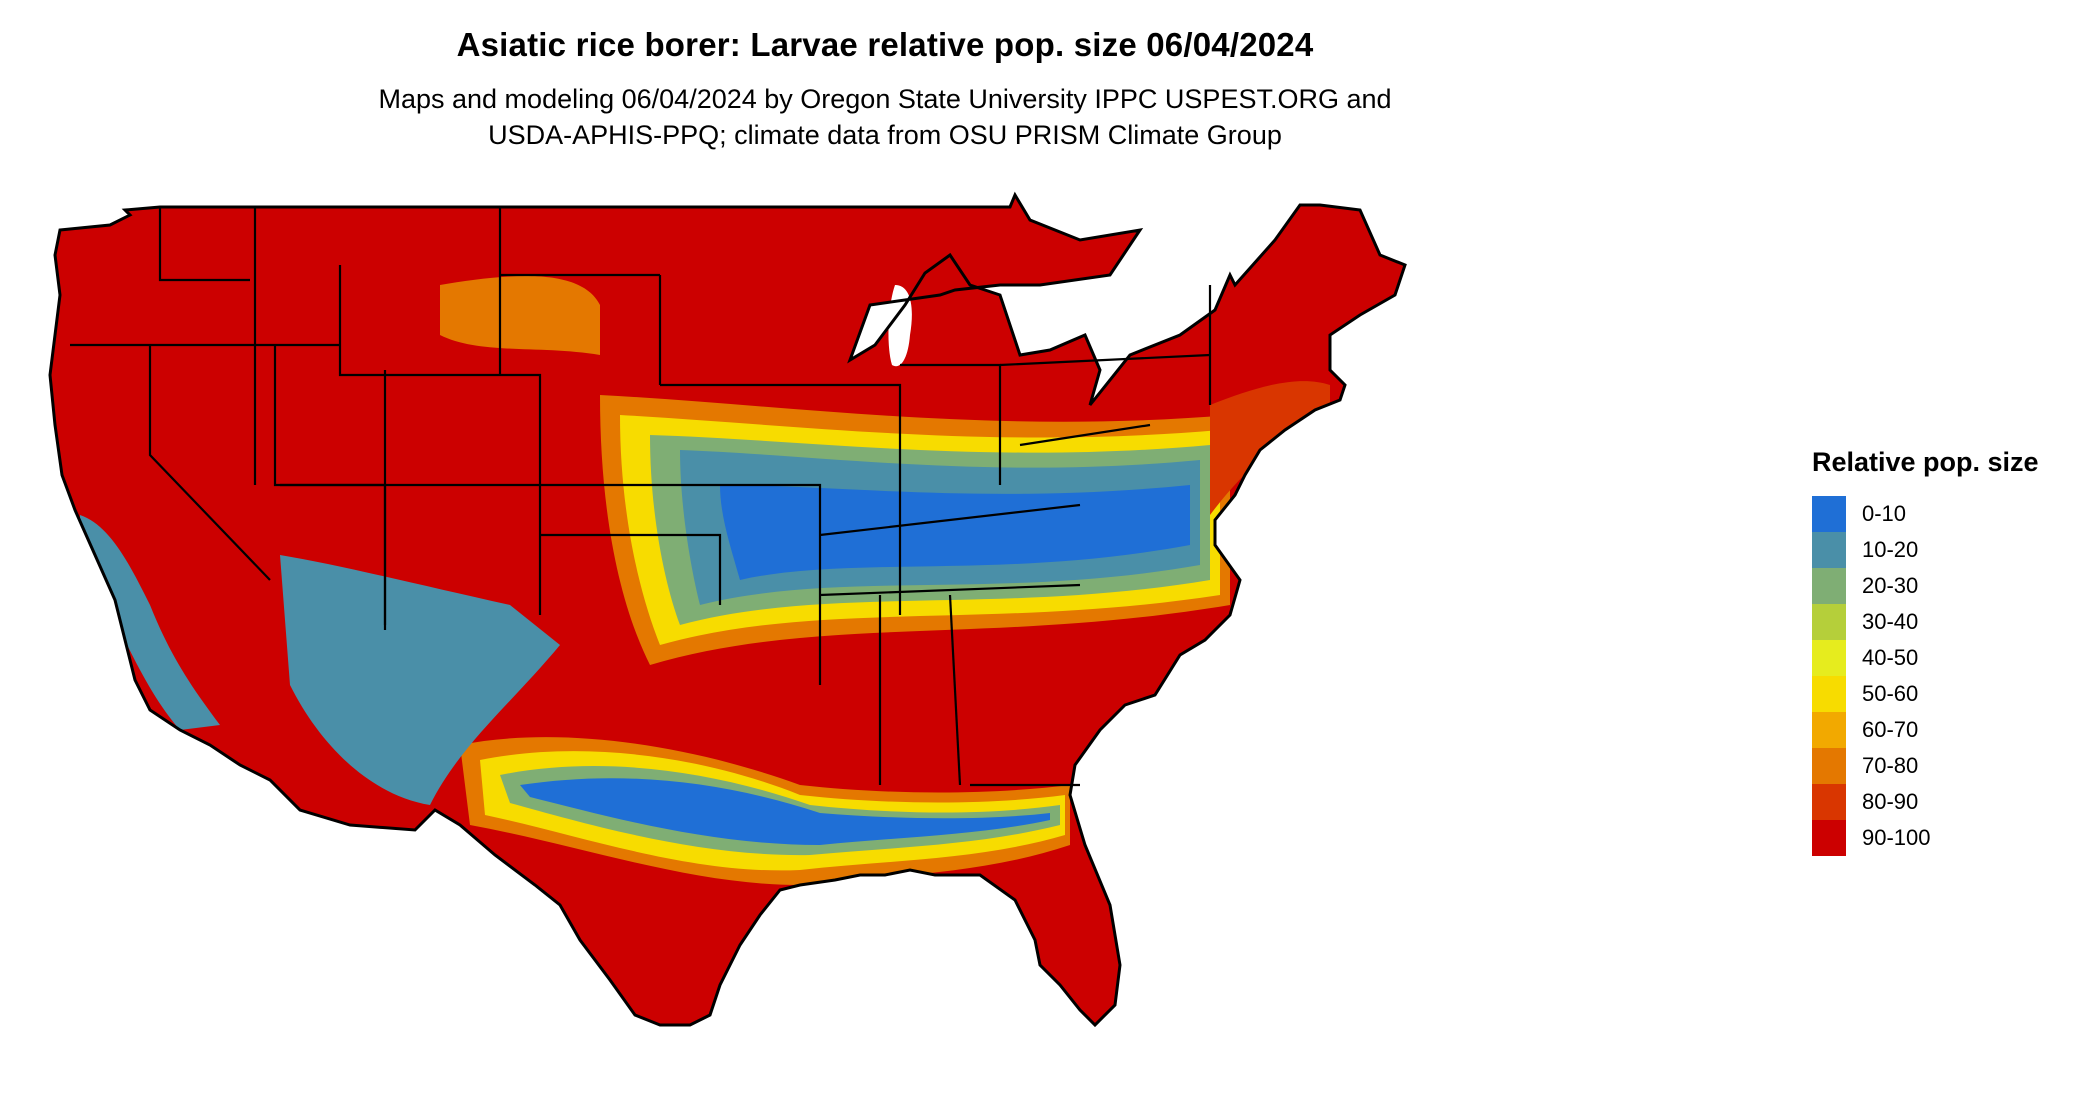  Describe the element at coordinates (771, 584) in the screenshot. I see `border-mo-ar` at that location.